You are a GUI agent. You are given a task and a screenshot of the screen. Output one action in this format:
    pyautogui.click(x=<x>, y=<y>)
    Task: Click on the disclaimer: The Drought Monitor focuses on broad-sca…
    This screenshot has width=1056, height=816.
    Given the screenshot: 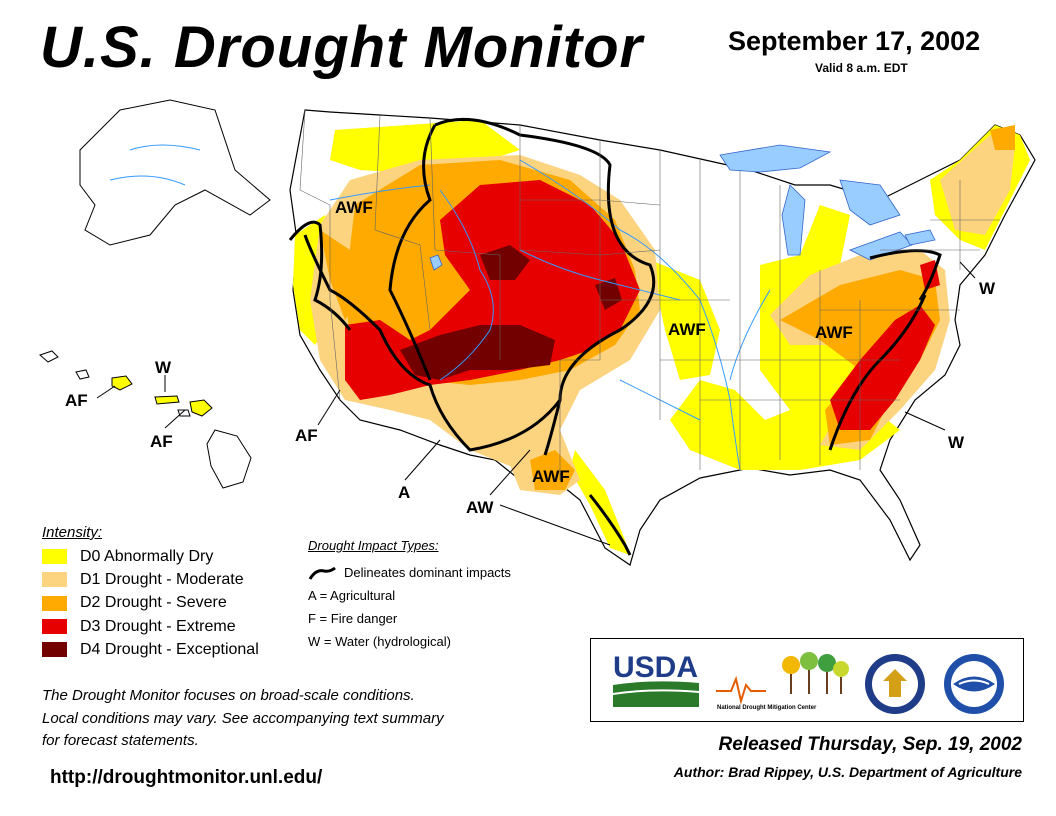 What is the action you would take?
    pyautogui.click(x=307, y=719)
    